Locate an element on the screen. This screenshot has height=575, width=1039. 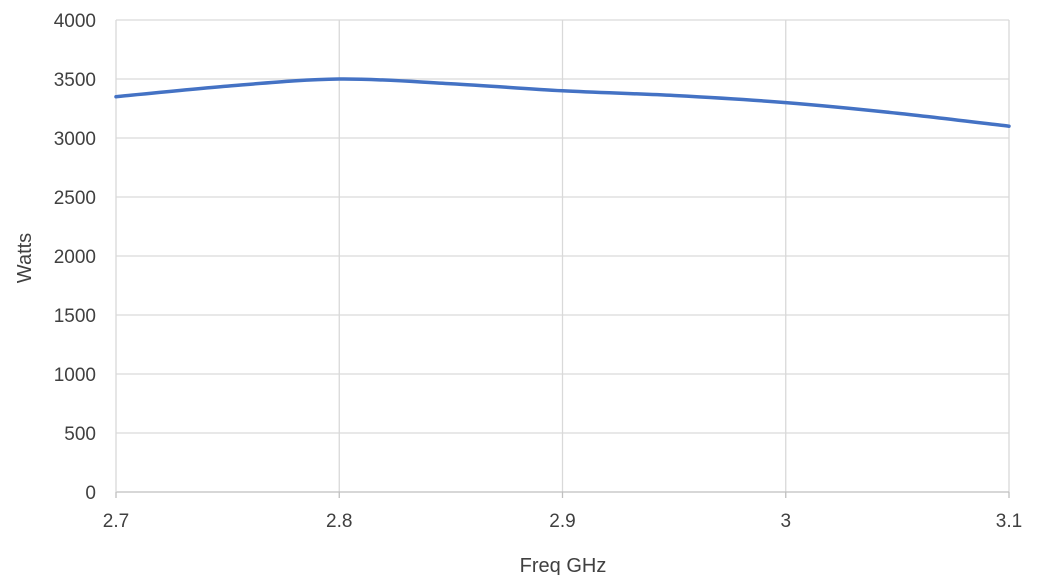
x-tick-label: 3 is located at coordinates (785, 521).